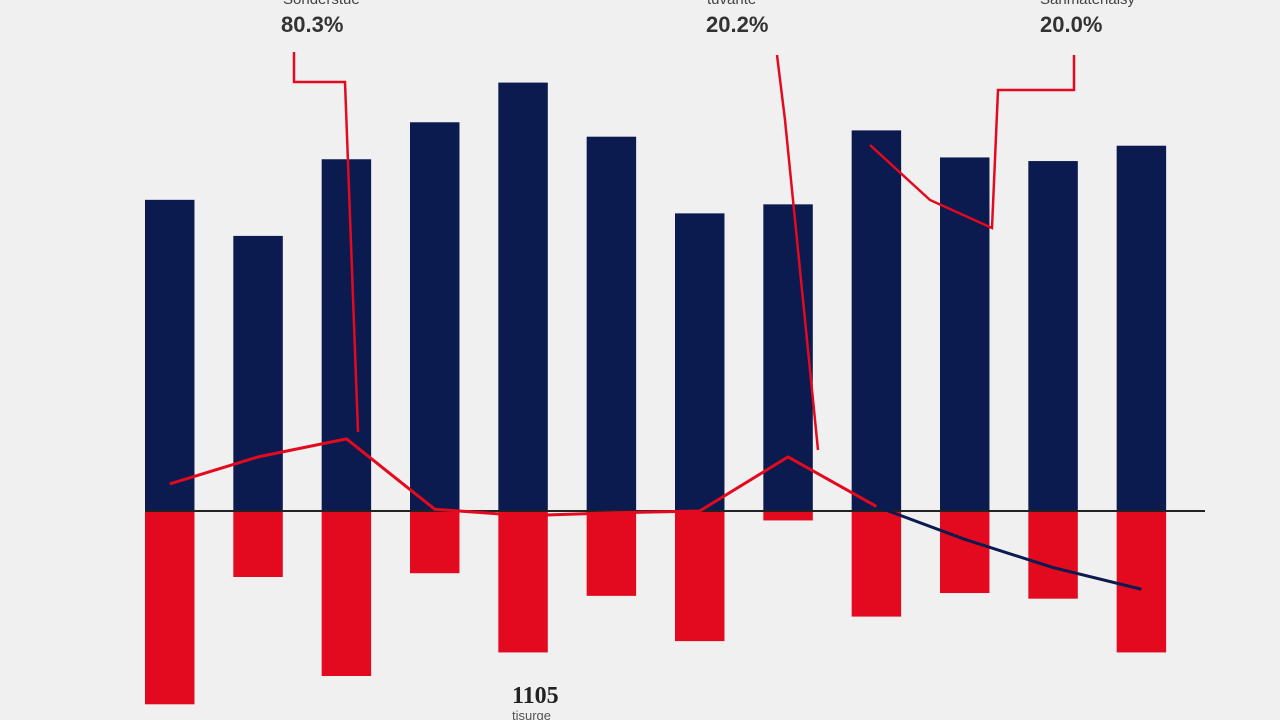 This screenshot has width=1280, height=720. What do you see at coordinates (531, 714) in the screenshot?
I see `footer-subtitle: tisurge` at bounding box center [531, 714].